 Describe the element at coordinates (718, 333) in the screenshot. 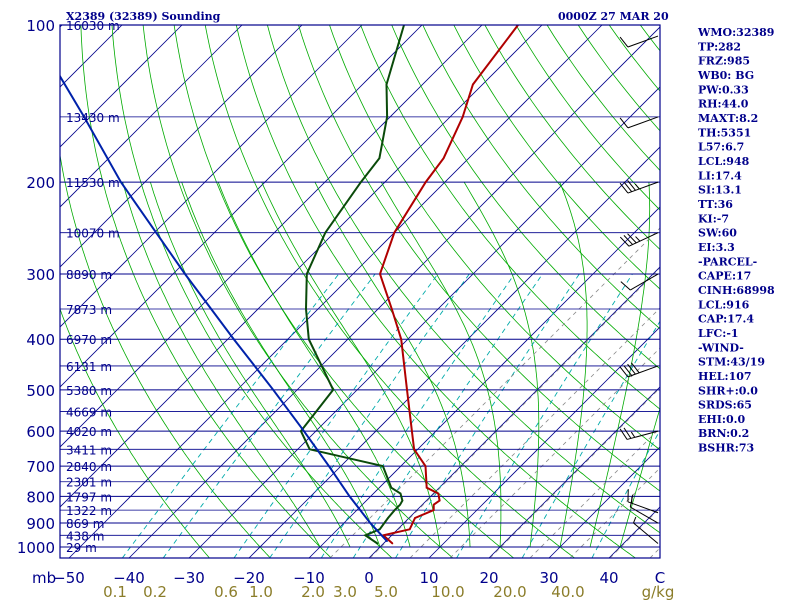

I see `index-entry: LFC:-1` at that location.